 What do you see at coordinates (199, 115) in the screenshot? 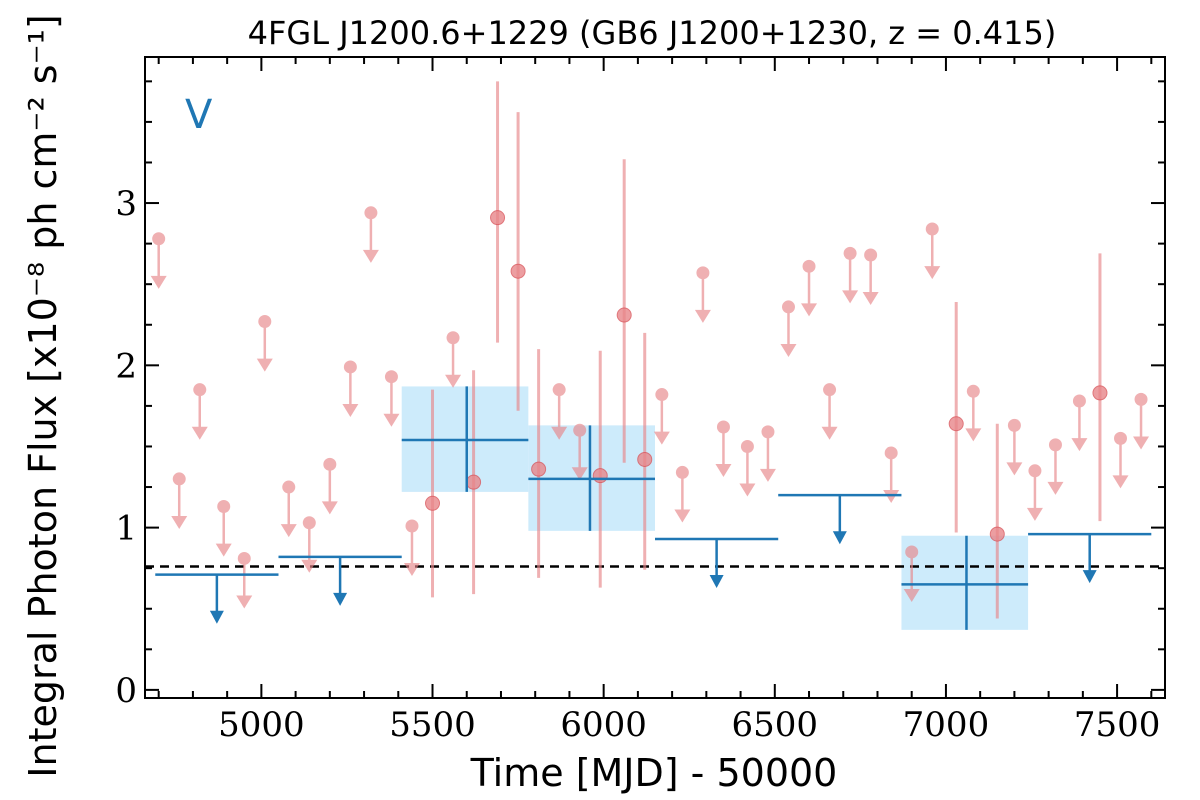
I see `panel-label: V` at bounding box center [199, 115].